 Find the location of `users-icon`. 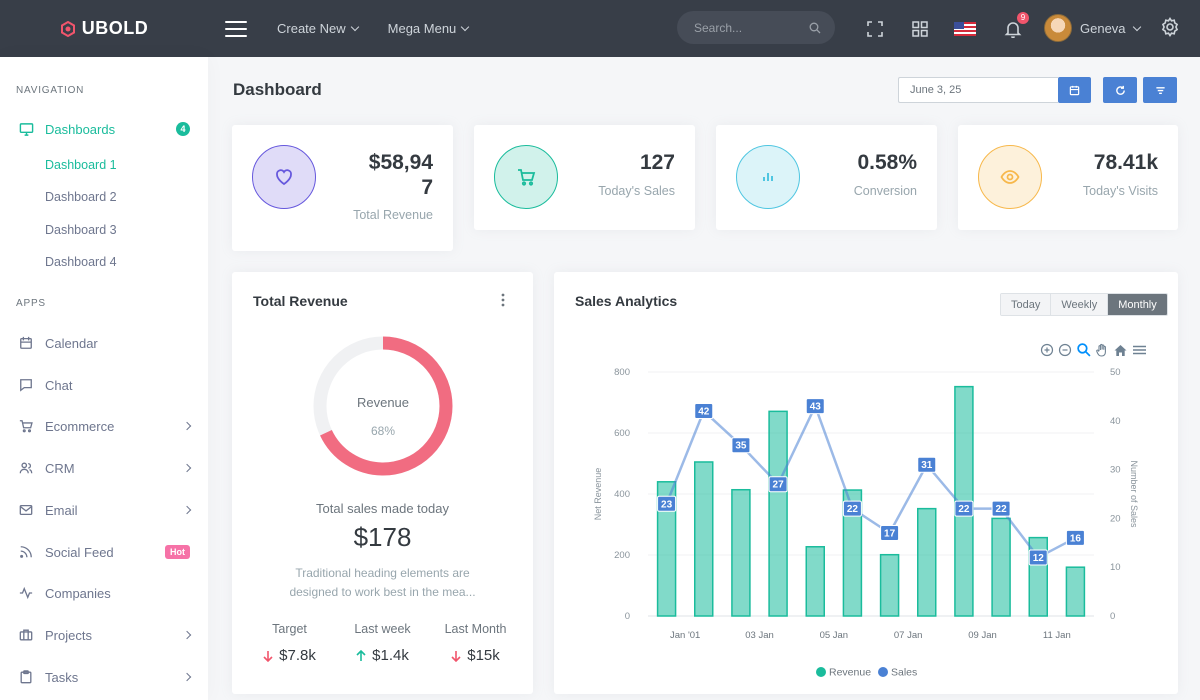

users-icon is located at coordinates (26, 468).